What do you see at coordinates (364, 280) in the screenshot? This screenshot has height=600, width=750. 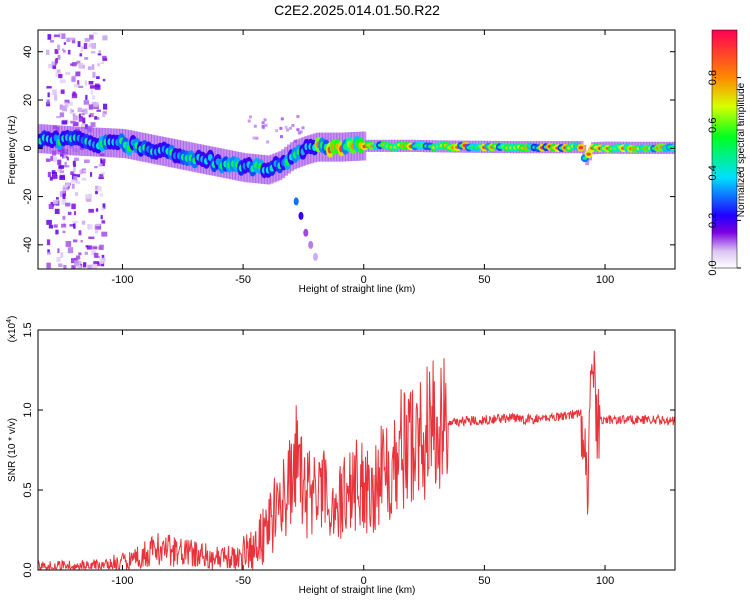 I see `heatmap-x-tick-label: 0` at bounding box center [364, 280].